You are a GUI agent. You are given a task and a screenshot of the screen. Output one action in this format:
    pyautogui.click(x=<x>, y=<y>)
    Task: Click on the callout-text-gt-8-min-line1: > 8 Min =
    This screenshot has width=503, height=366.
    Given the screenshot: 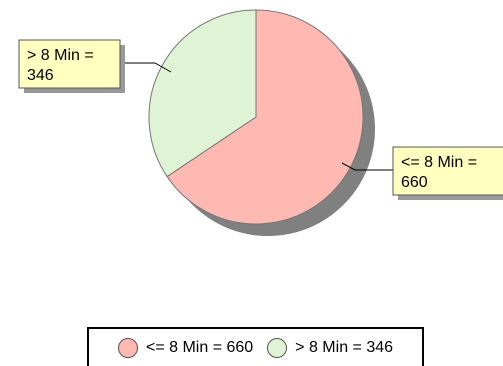 What is the action you would take?
    pyautogui.click(x=60, y=55)
    